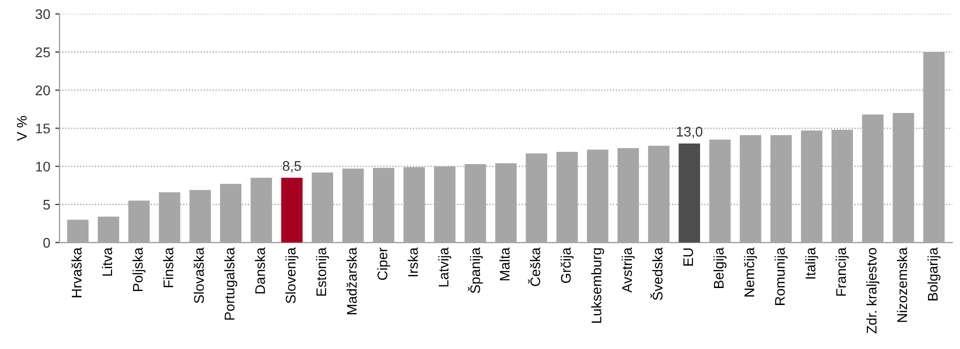  I want to click on x-tick-label: Belgija, so click(719, 267).